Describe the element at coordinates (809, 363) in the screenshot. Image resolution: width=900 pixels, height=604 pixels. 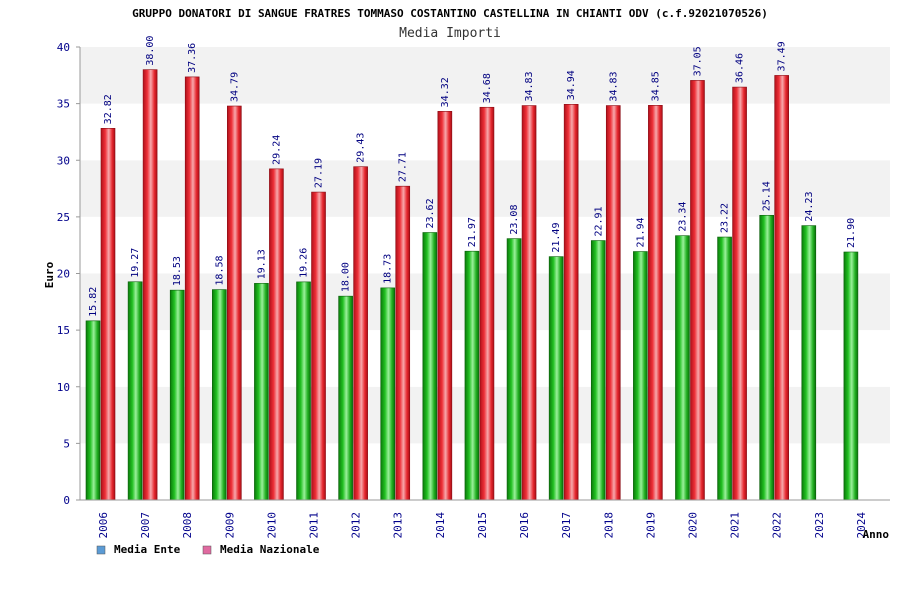
I see `bar-media-ente-2023` at that location.